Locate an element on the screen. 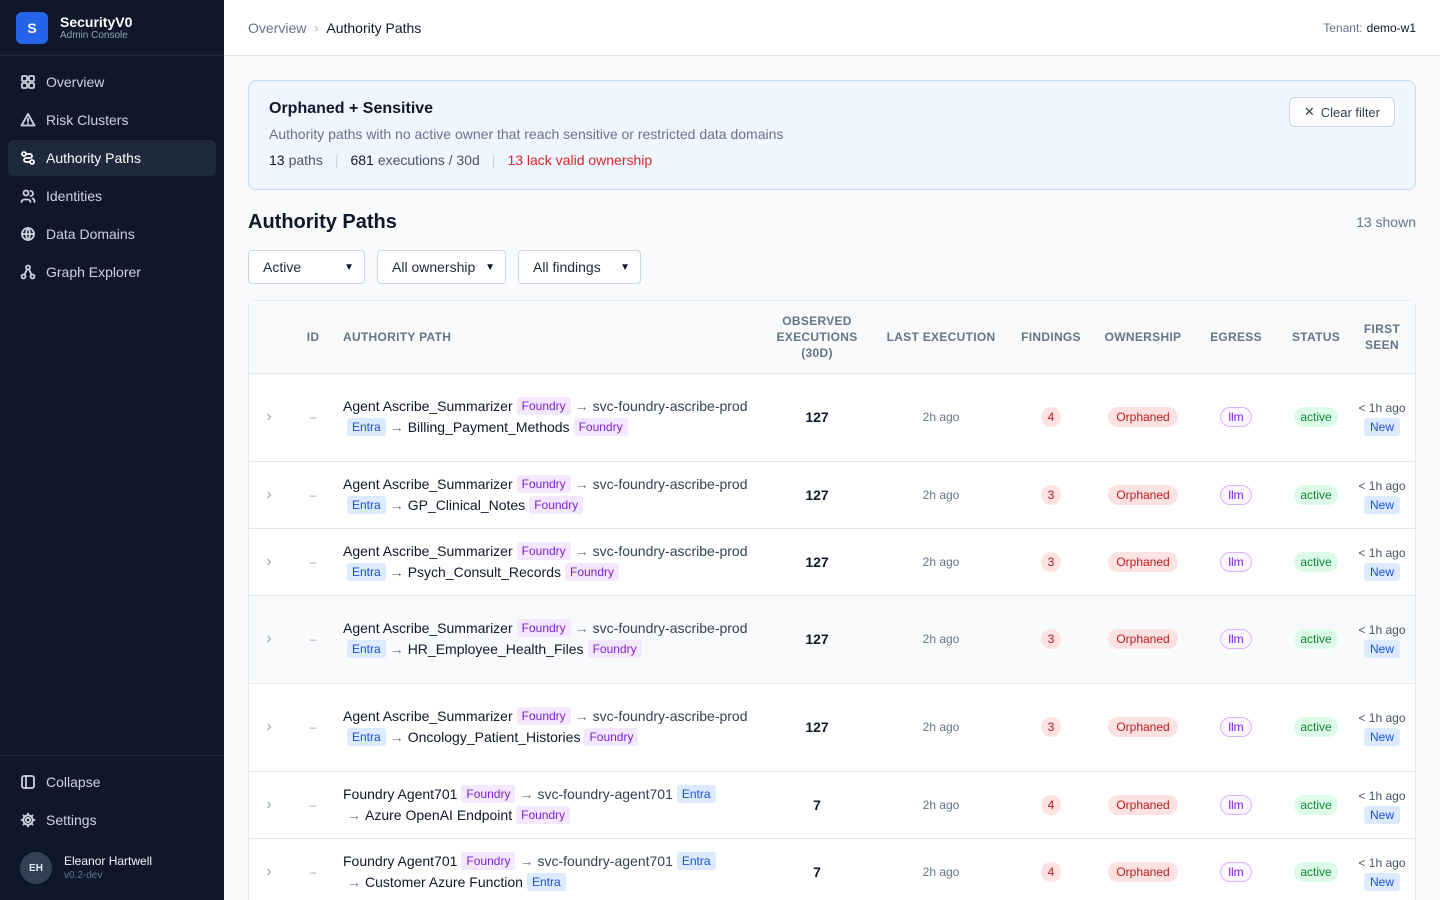 The width and height of the screenshot is (1440, 900). chevron-down-icon: ▼ is located at coordinates (625, 267).